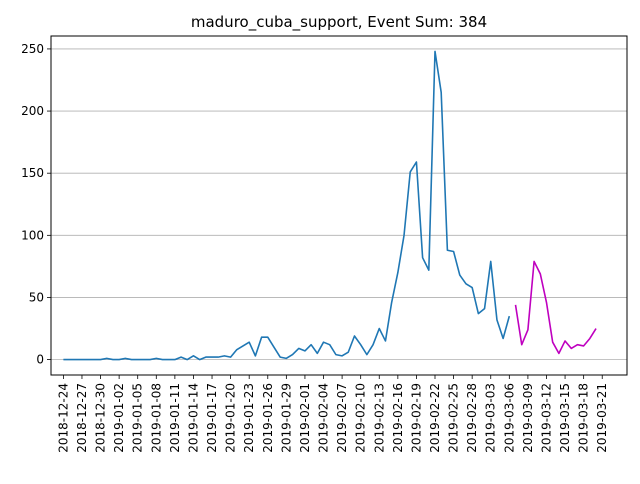 This screenshot has height=484, width=640. I want to click on x-tick-label: 2019-03-12, so click(546, 418).